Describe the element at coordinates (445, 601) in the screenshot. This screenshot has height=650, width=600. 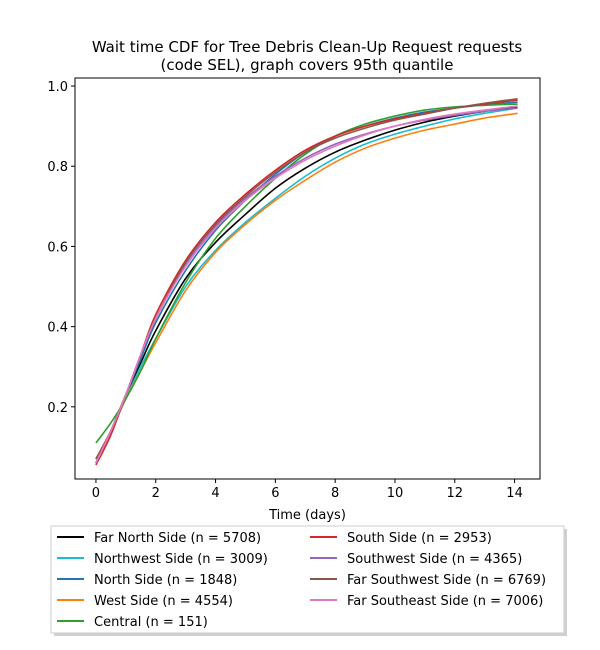
I see `legend-label-far-southeast-side: Far Southeast Side (n = 7006)` at that location.